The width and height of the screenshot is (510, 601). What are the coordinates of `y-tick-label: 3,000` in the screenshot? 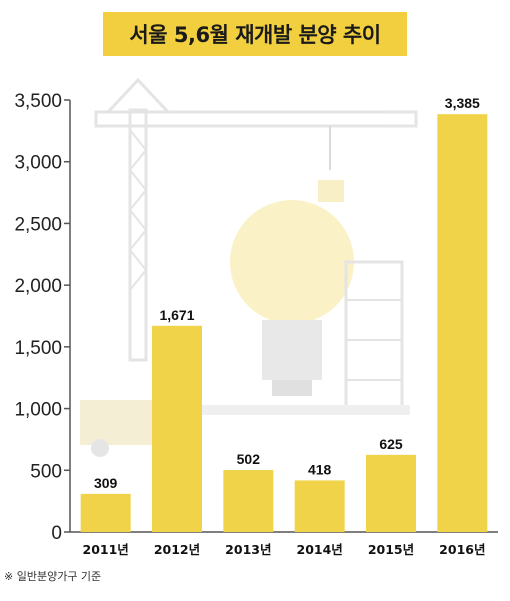 It's located at (38, 163).